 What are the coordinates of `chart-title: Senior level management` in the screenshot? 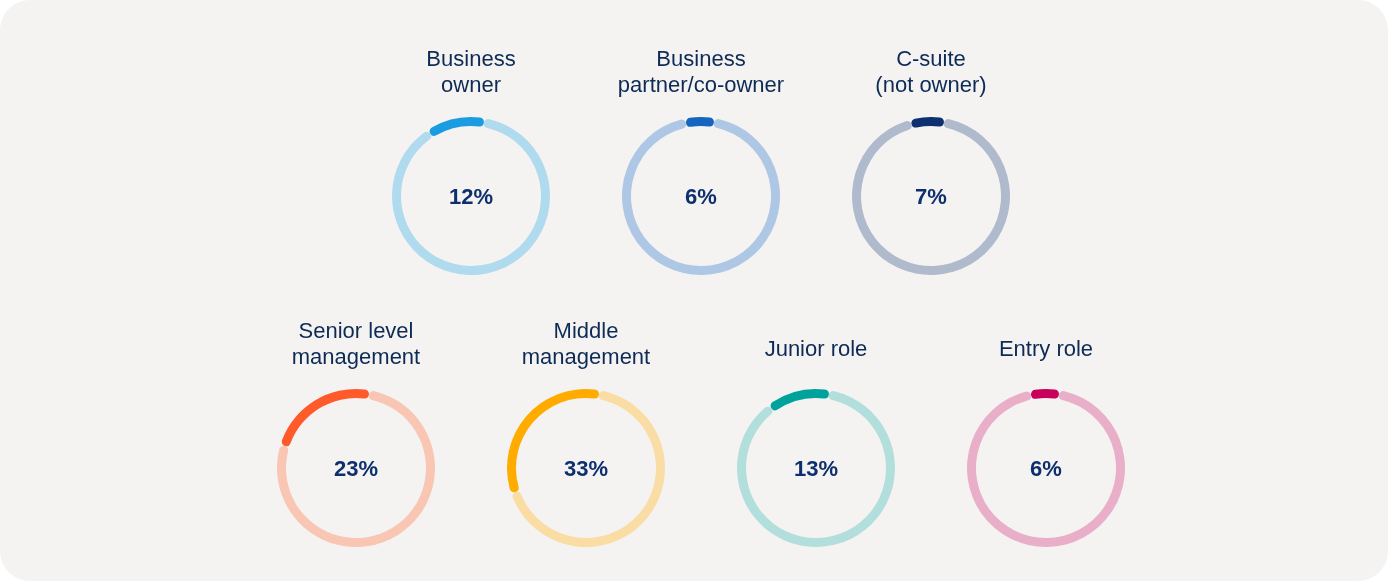 It's located at (356, 343).